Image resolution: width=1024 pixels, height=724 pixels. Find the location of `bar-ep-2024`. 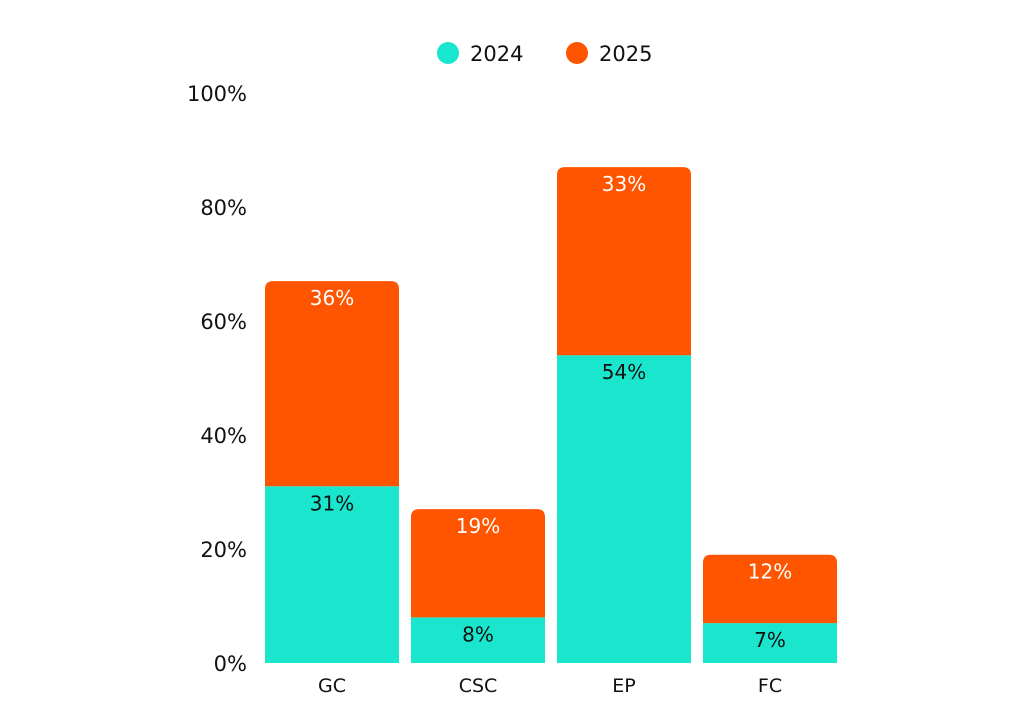

bar-ep-2024 is located at coordinates (624, 509).